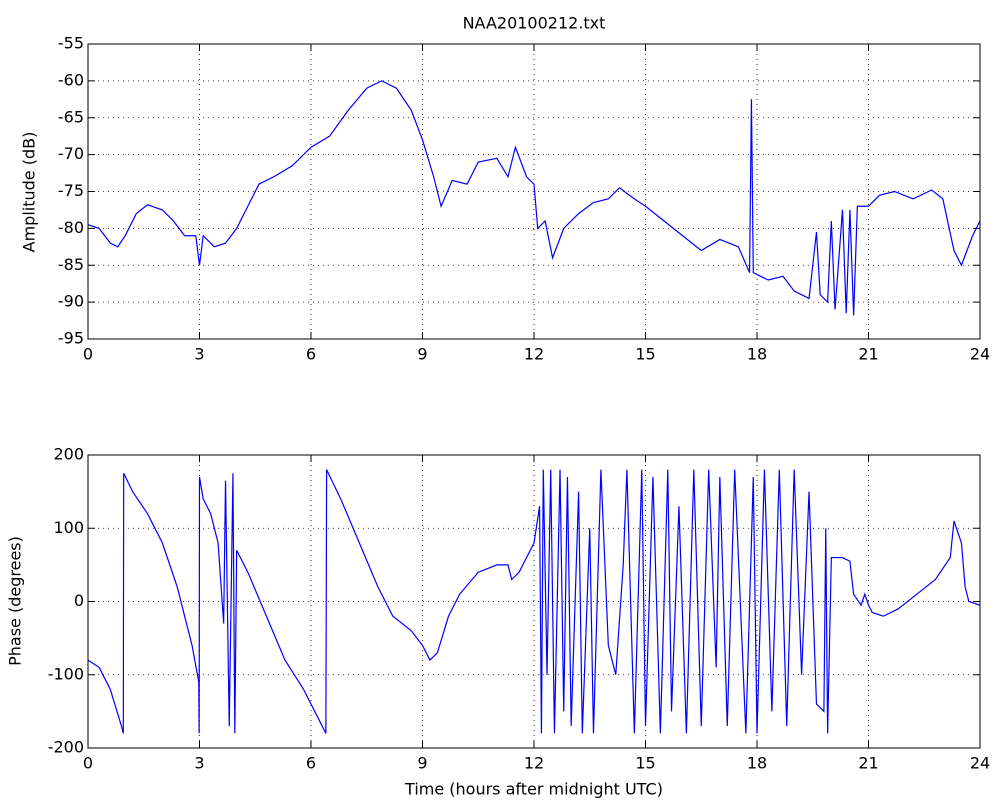  I want to click on y-tick-label: -95, so click(71, 338).